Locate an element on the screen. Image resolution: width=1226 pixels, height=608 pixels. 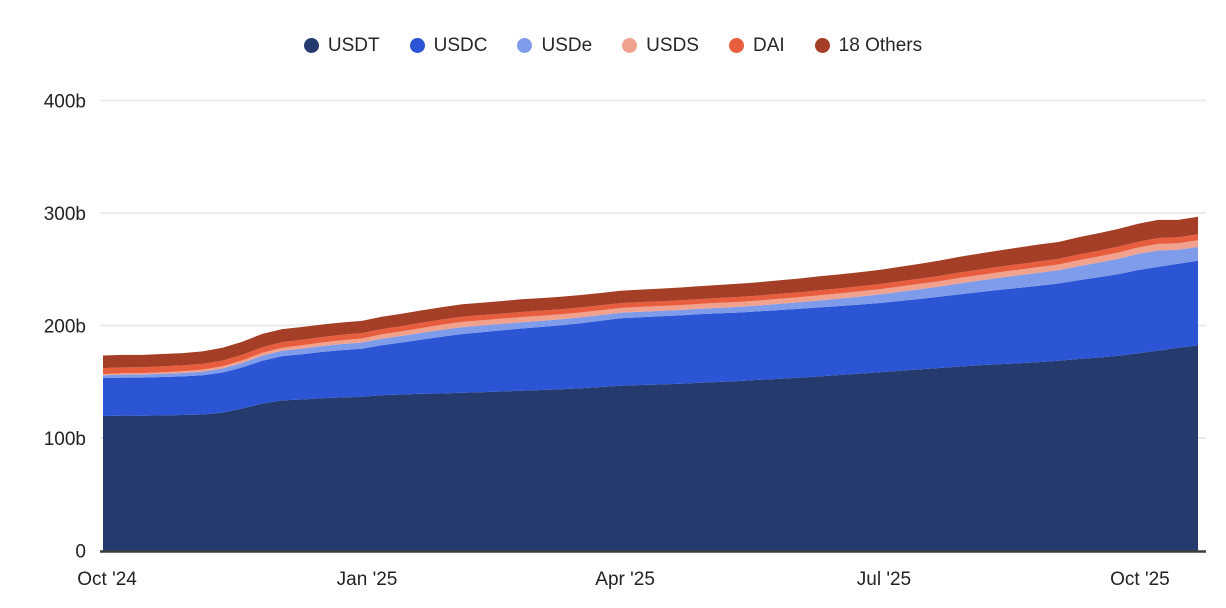
x-axis-tick-apr-25: Apr '25 is located at coordinates (625, 579).